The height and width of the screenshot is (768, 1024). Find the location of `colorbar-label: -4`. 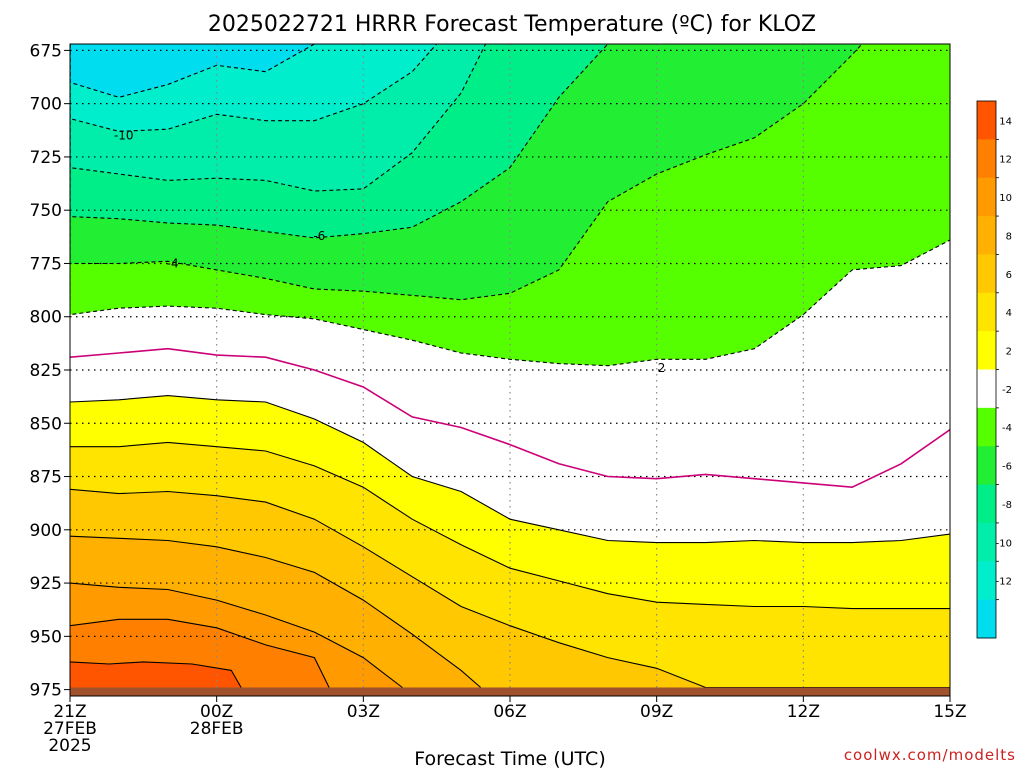

colorbar-label: -4 is located at coordinates (1007, 428).